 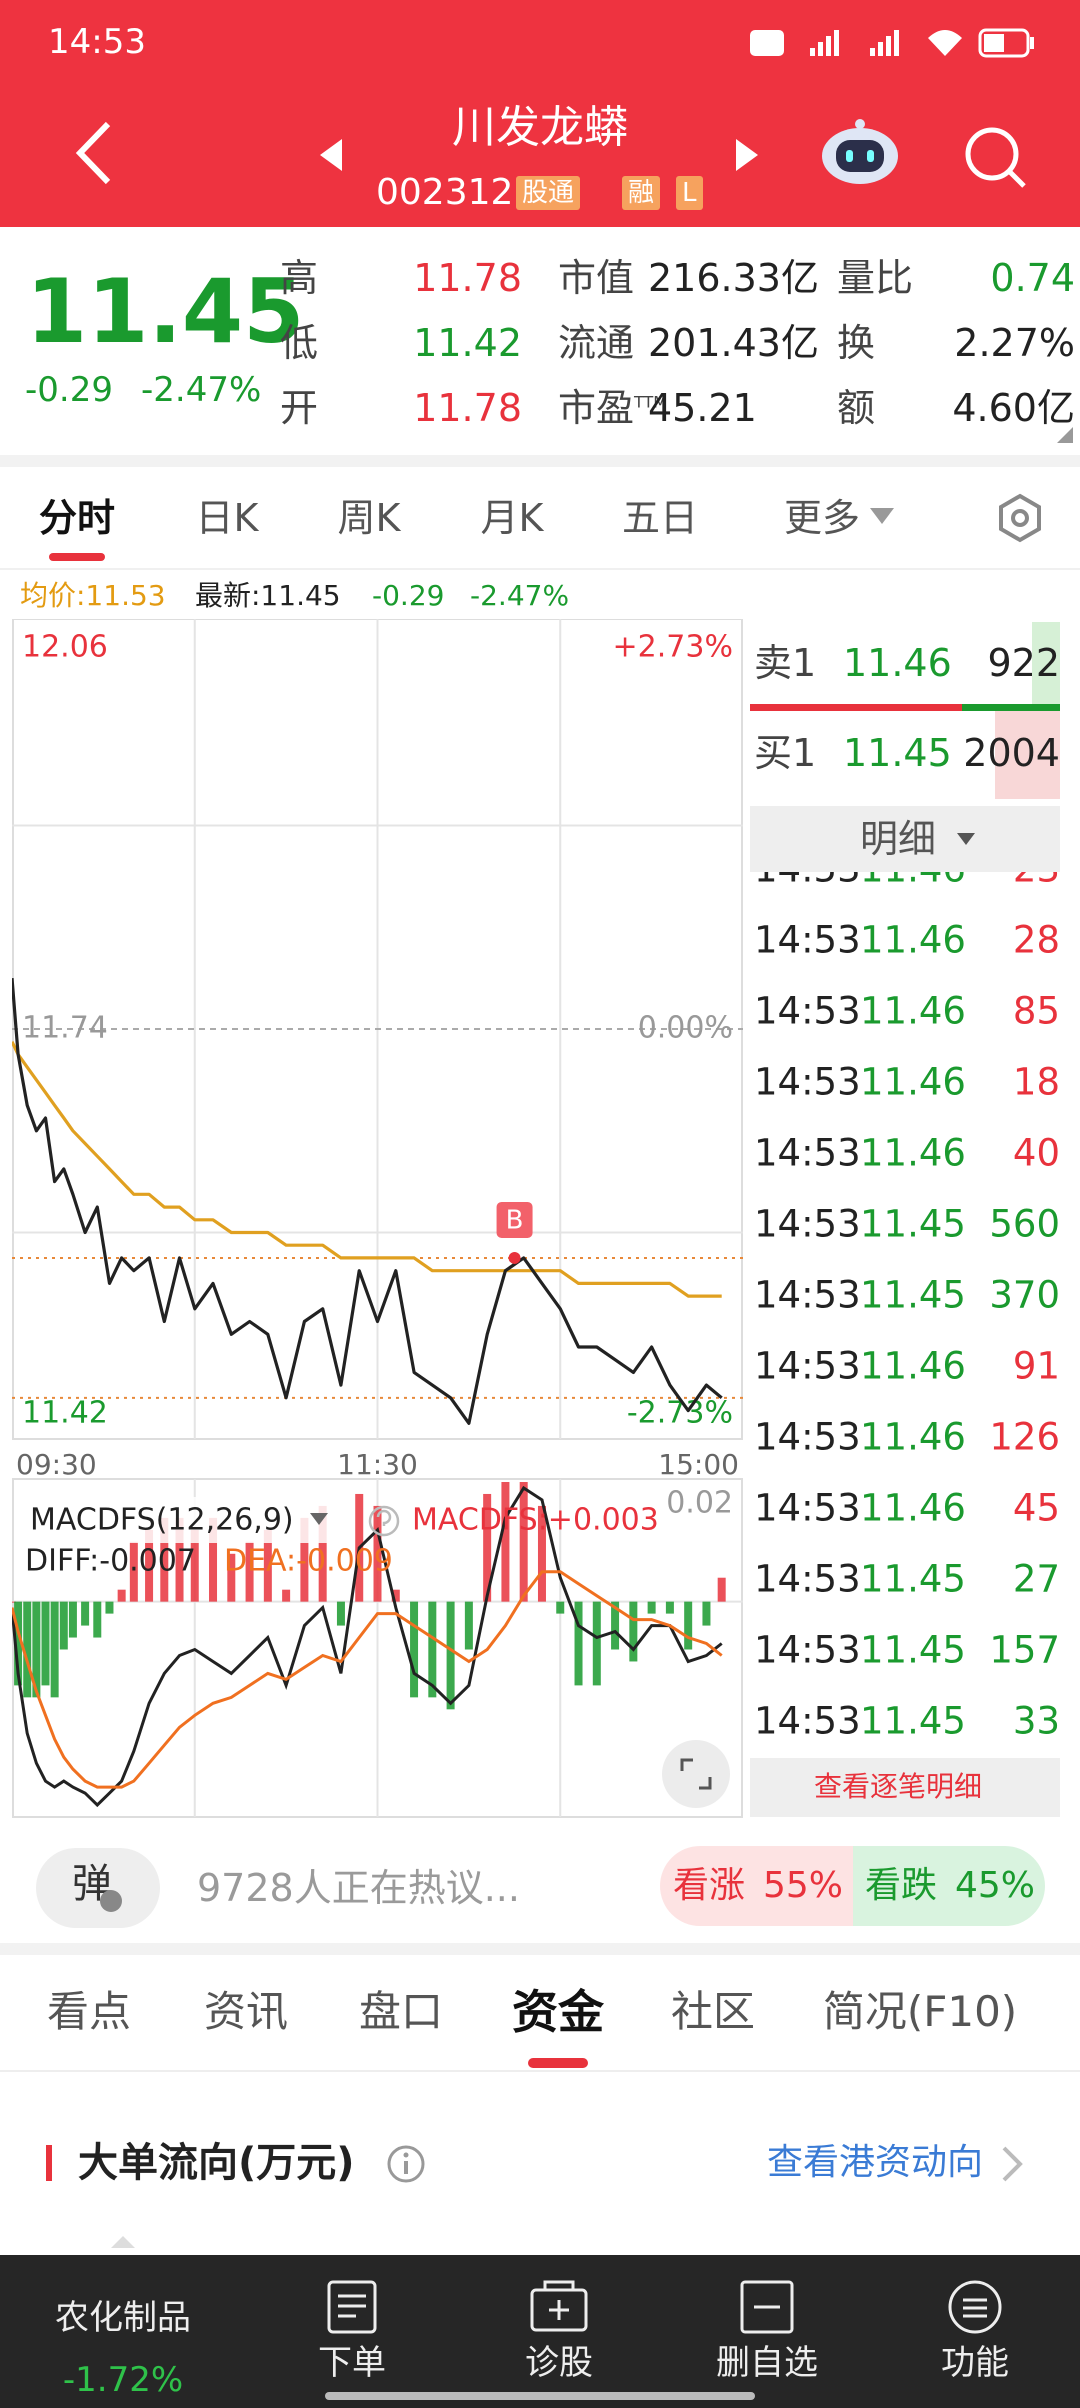 What do you see at coordinates (467, 408) in the screenshot?
I see `stat-value: 11.78` at bounding box center [467, 408].